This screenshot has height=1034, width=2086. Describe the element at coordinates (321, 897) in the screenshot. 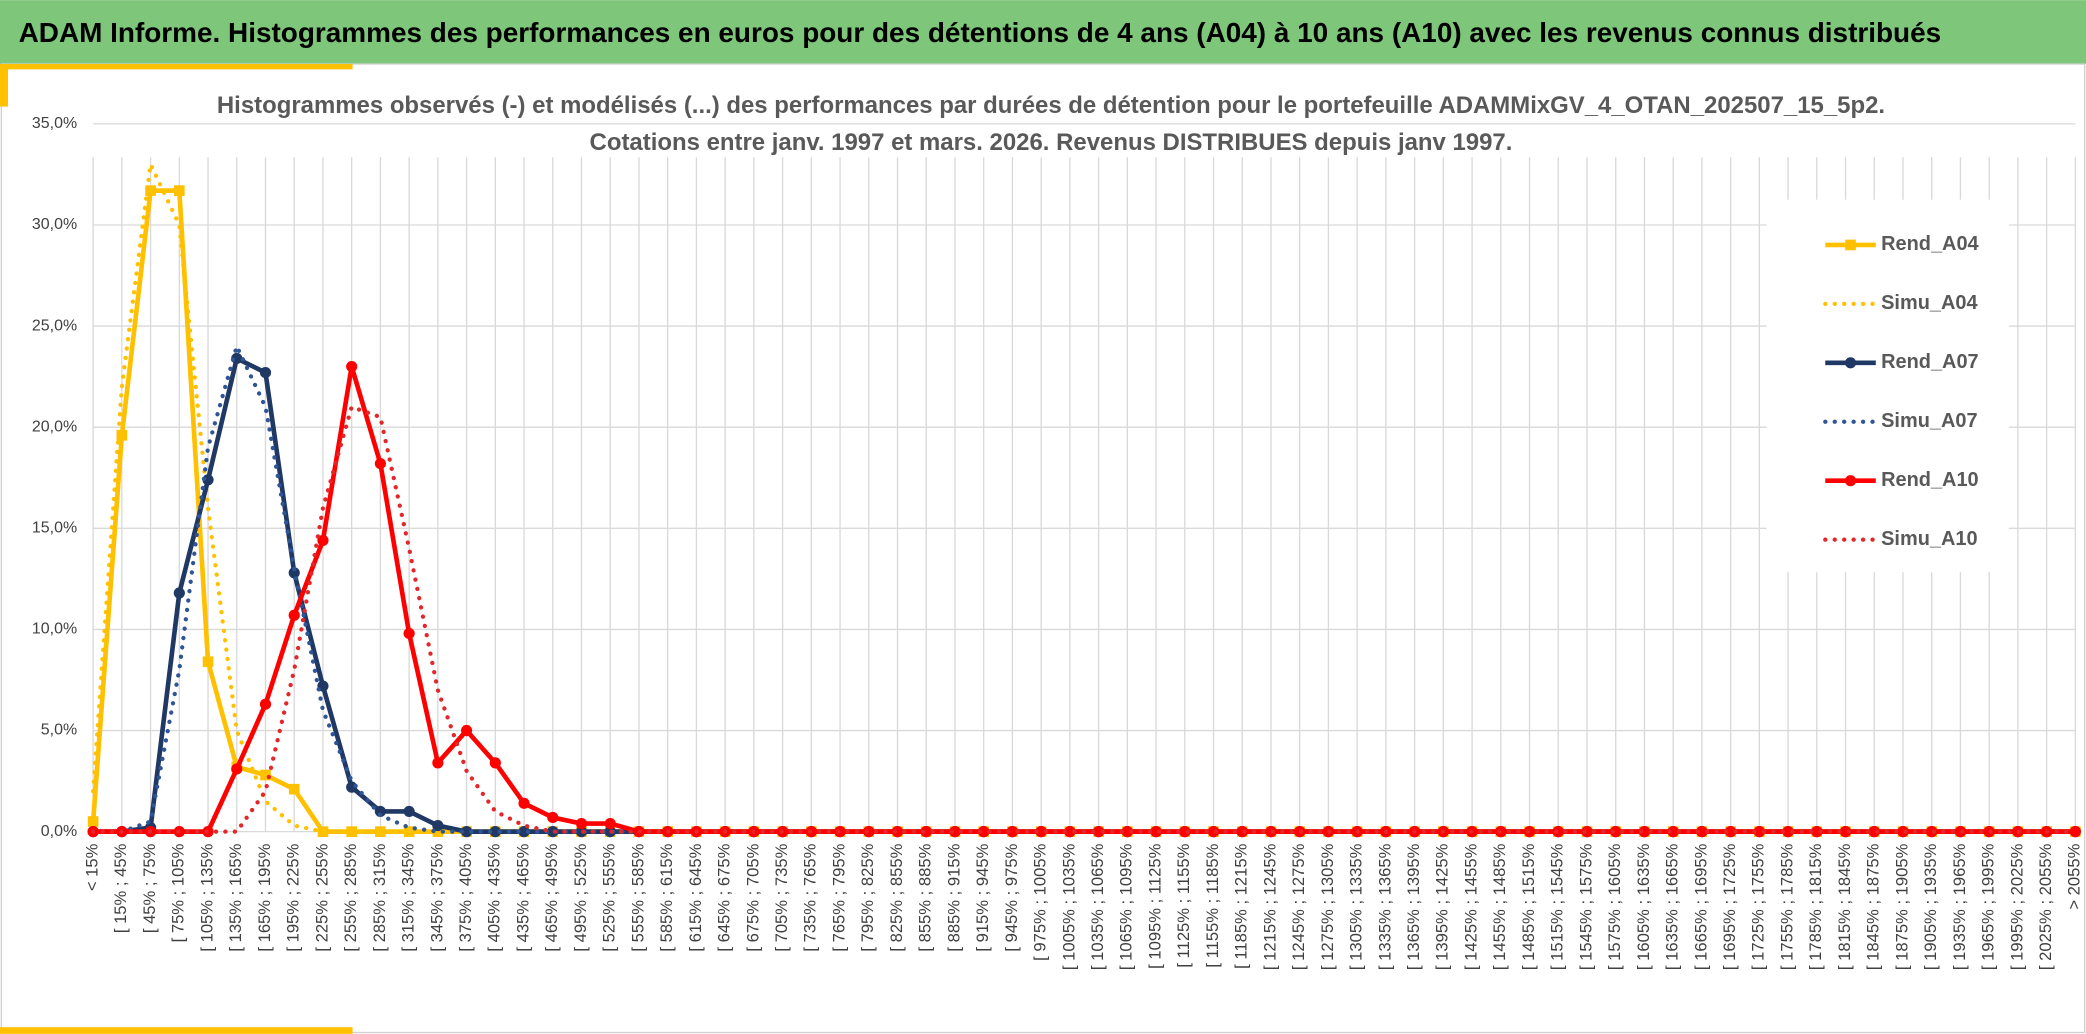

I see `x-tick-label: [ 225% ; 255%` at that location.